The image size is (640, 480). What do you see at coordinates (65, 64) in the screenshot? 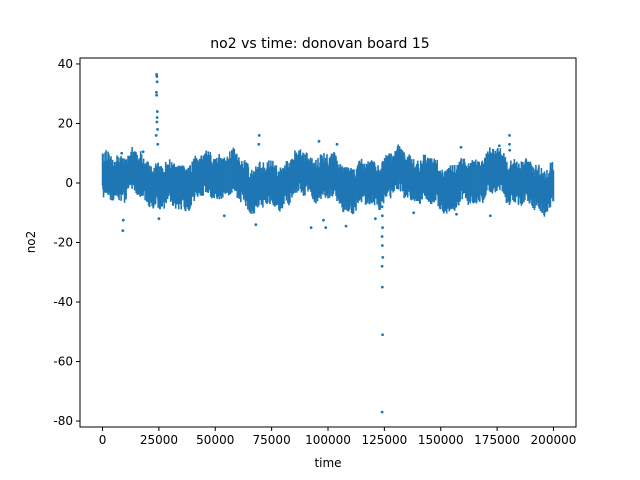
I see `y-tick-label: 40` at bounding box center [65, 64].